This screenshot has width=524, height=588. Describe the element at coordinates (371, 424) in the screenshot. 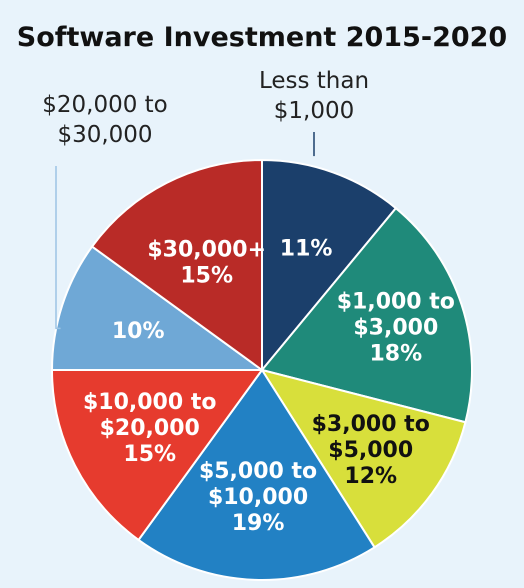

I see `slice-category-label: $3,000 to` at that location.